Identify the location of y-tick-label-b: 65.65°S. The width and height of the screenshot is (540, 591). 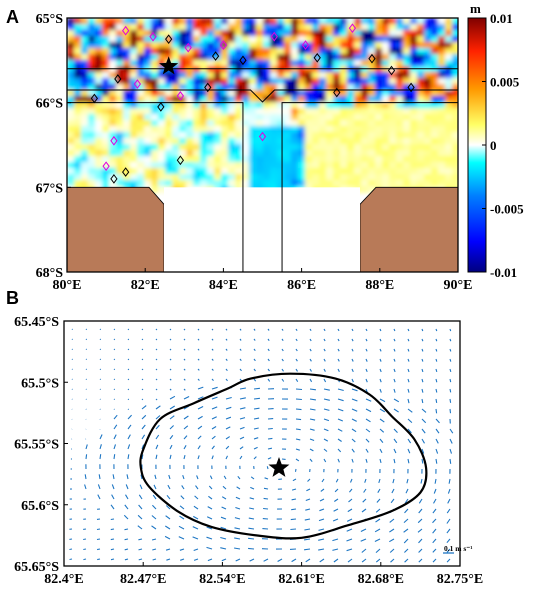
(36, 567).